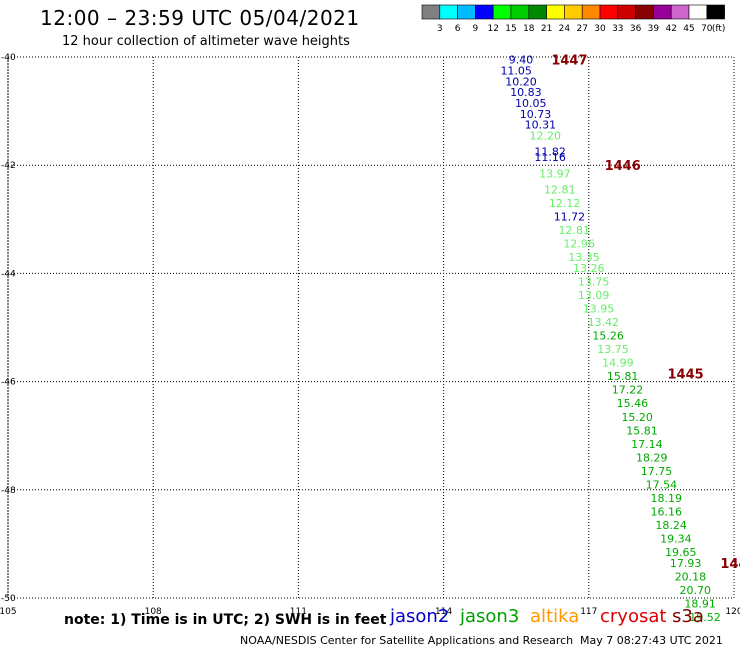  Describe the element at coordinates (647, 444) in the screenshot. I see `swh-value-label: 17.14` at that location.